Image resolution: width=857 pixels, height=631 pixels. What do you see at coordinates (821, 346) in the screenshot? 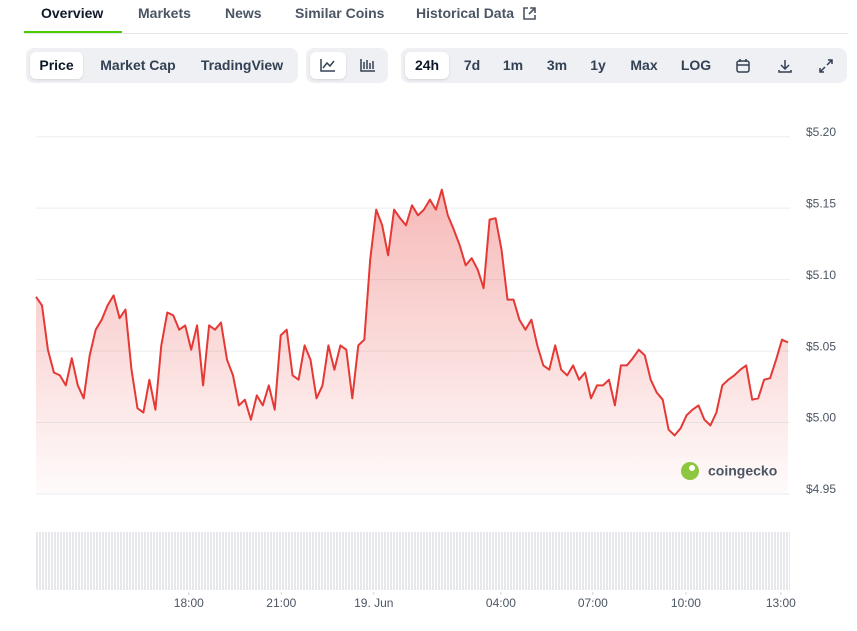
I see `y-tick-label: $5.05` at bounding box center [821, 346].